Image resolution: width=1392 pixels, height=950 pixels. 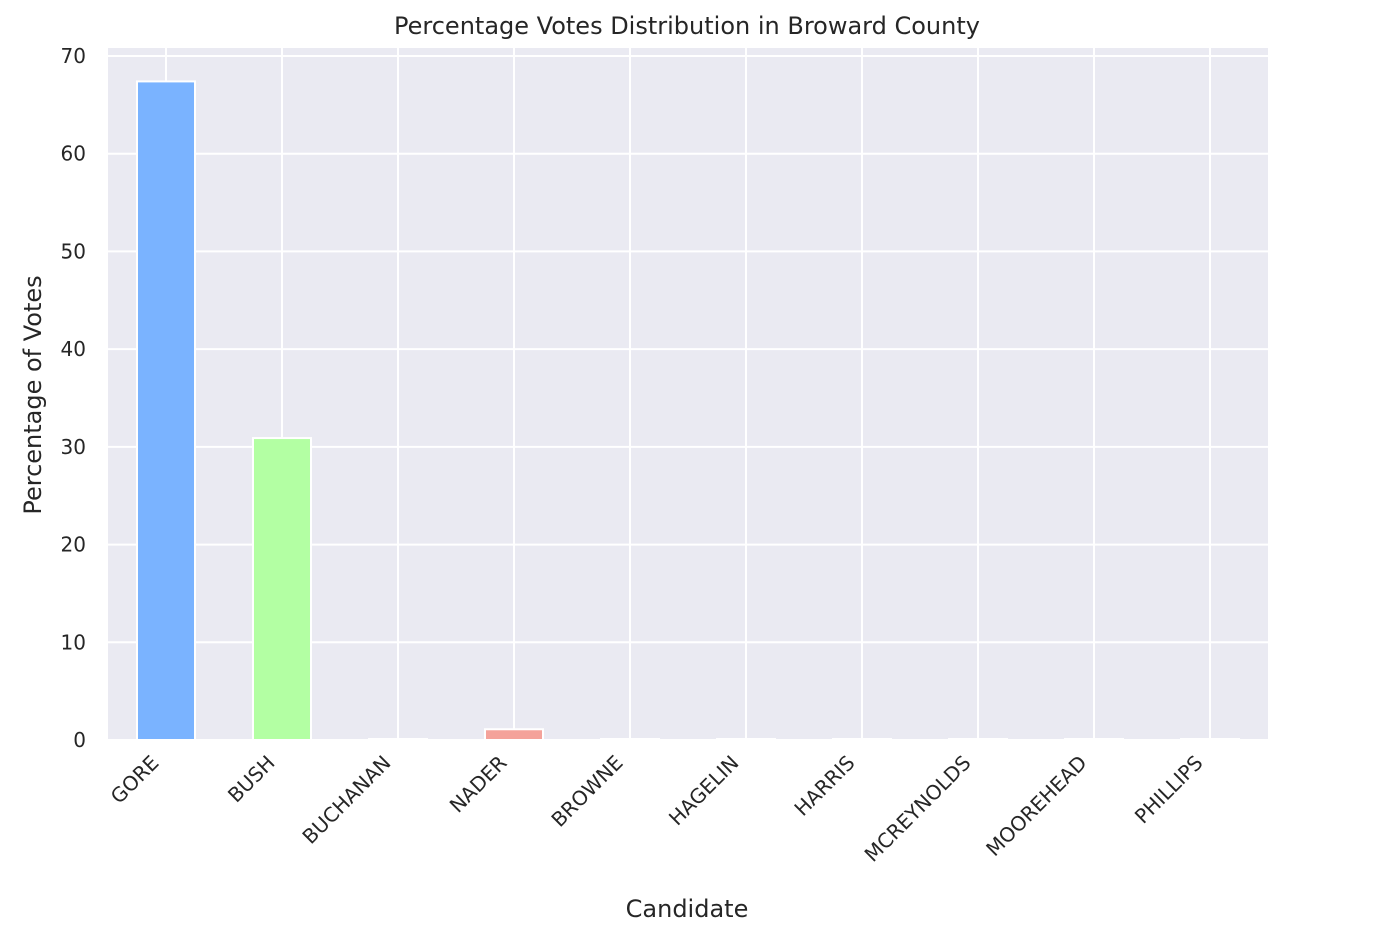 What do you see at coordinates (704, 791) in the screenshot?
I see `x-tick-label: HAGELIN` at bounding box center [704, 791].